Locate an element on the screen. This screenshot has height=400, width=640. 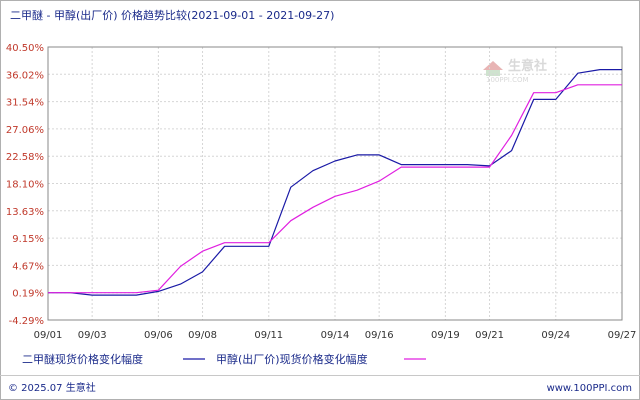
watermark-house-icon is located at coordinates (493, 65).